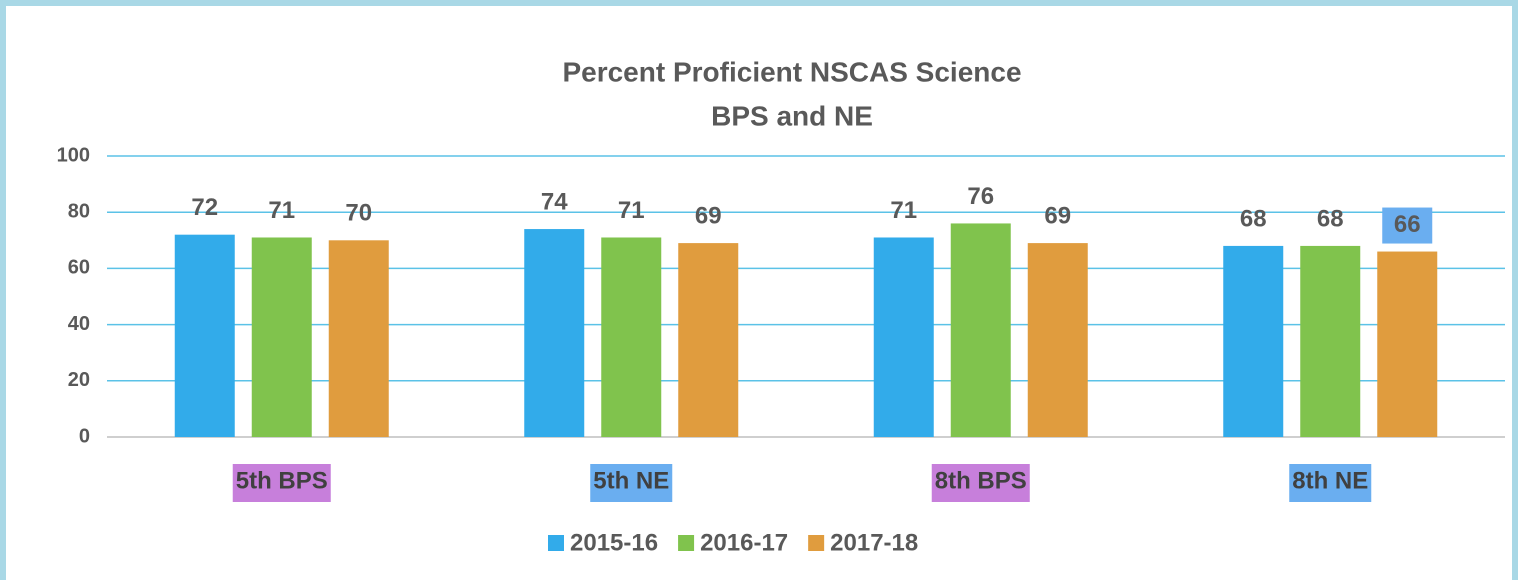  I want to click on data-label: 70, so click(358, 213).